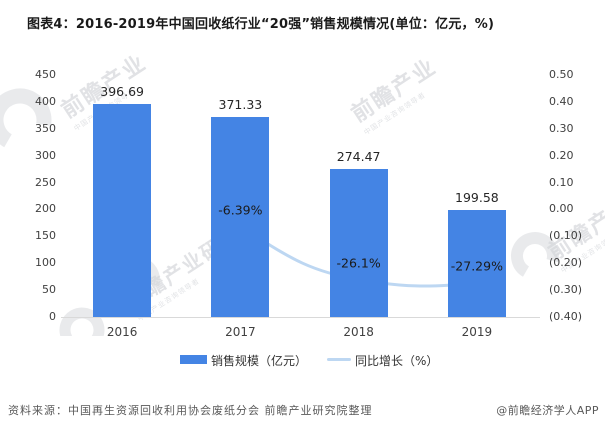  I want to click on legend: 销售规模（亿元） 同比增长（%）, so click(302, 360).